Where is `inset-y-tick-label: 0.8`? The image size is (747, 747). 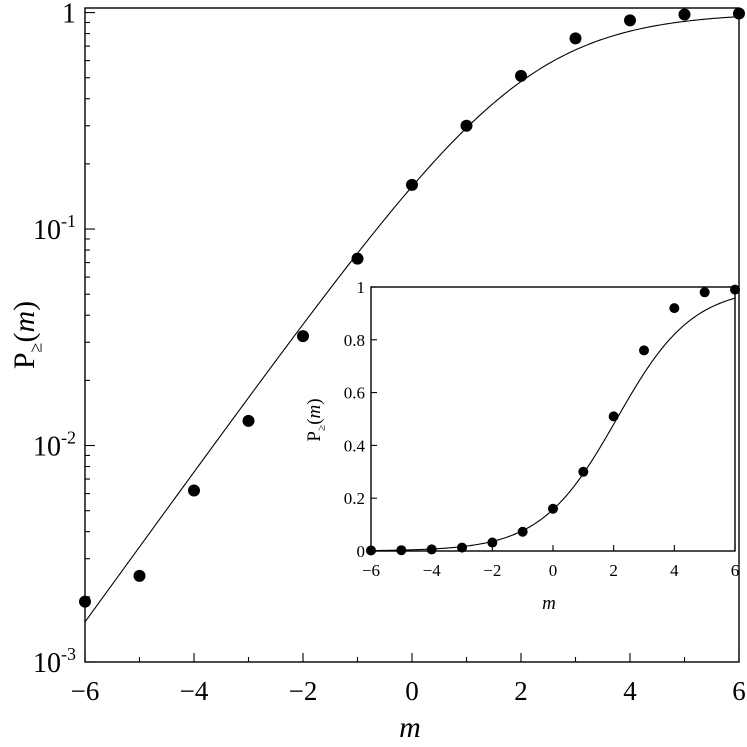
inset-y-tick-label: 0.8 is located at coordinates (354, 340).